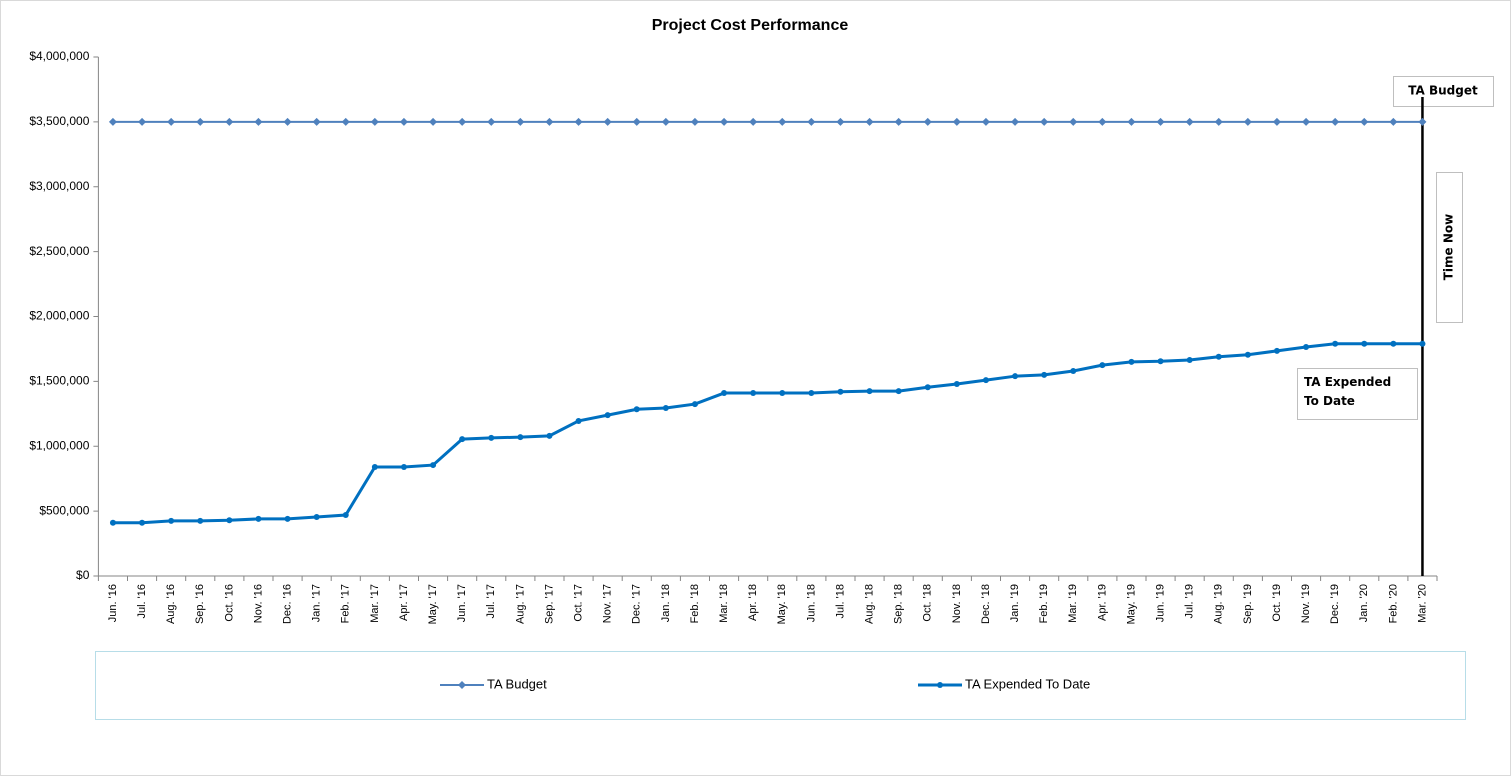 This screenshot has height=776, width=1511. What do you see at coordinates (608, 603) in the screenshot?
I see `x-tick-label: Nov. '17` at bounding box center [608, 603].